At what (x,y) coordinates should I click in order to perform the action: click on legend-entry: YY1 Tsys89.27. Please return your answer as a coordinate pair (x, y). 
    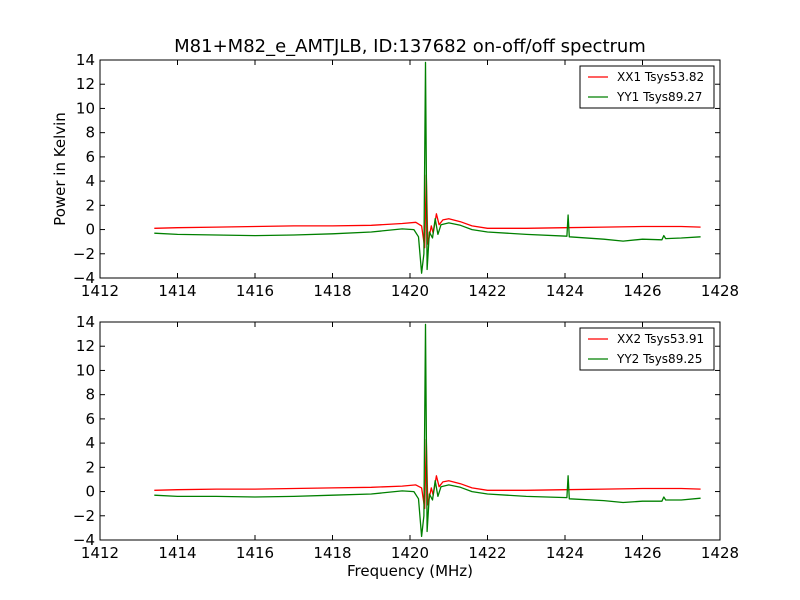
    Looking at the image, I should click on (659, 97).